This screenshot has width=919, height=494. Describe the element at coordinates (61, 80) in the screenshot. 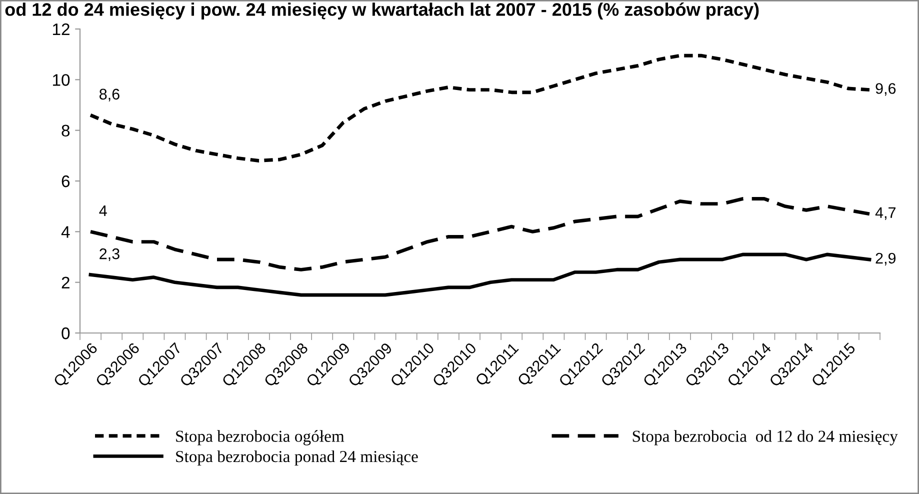

I see `y-tick-label: 10` at that location.